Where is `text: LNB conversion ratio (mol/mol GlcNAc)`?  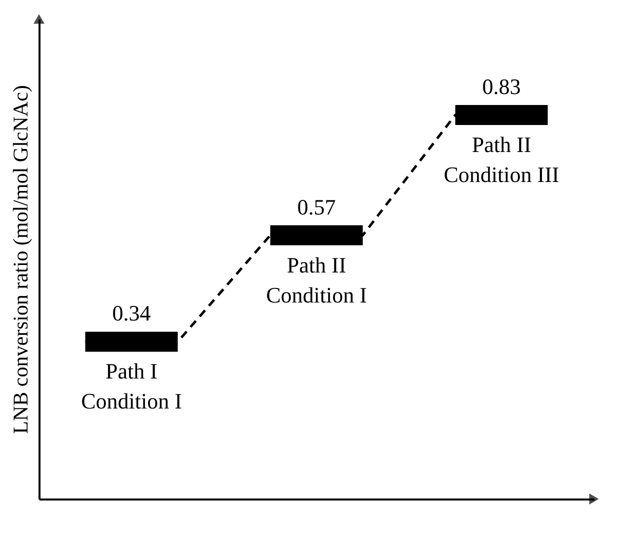
text: LNB conversion ratio (mol/mol GlcNAc) is located at coordinates (20, 259).